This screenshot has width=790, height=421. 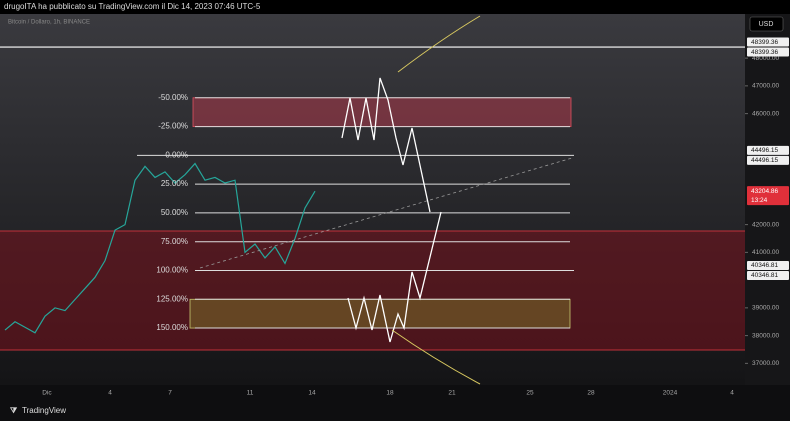 What do you see at coordinates (765, 86) in the screenshot?
I see `y-tick-label: 47000.00` at bounding box center [765, 86].